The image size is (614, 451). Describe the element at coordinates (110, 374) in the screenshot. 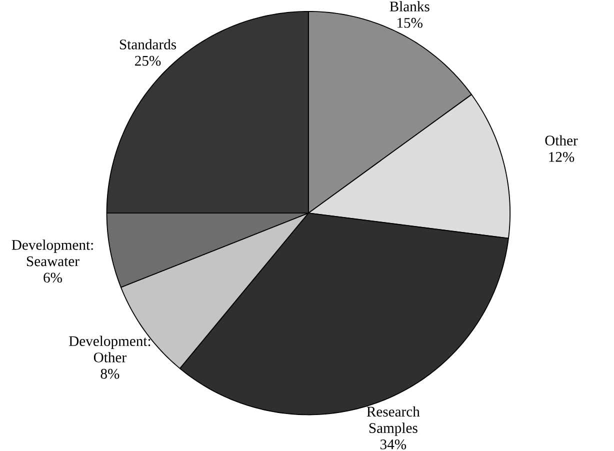

I see `data-label: 8%` at that location.